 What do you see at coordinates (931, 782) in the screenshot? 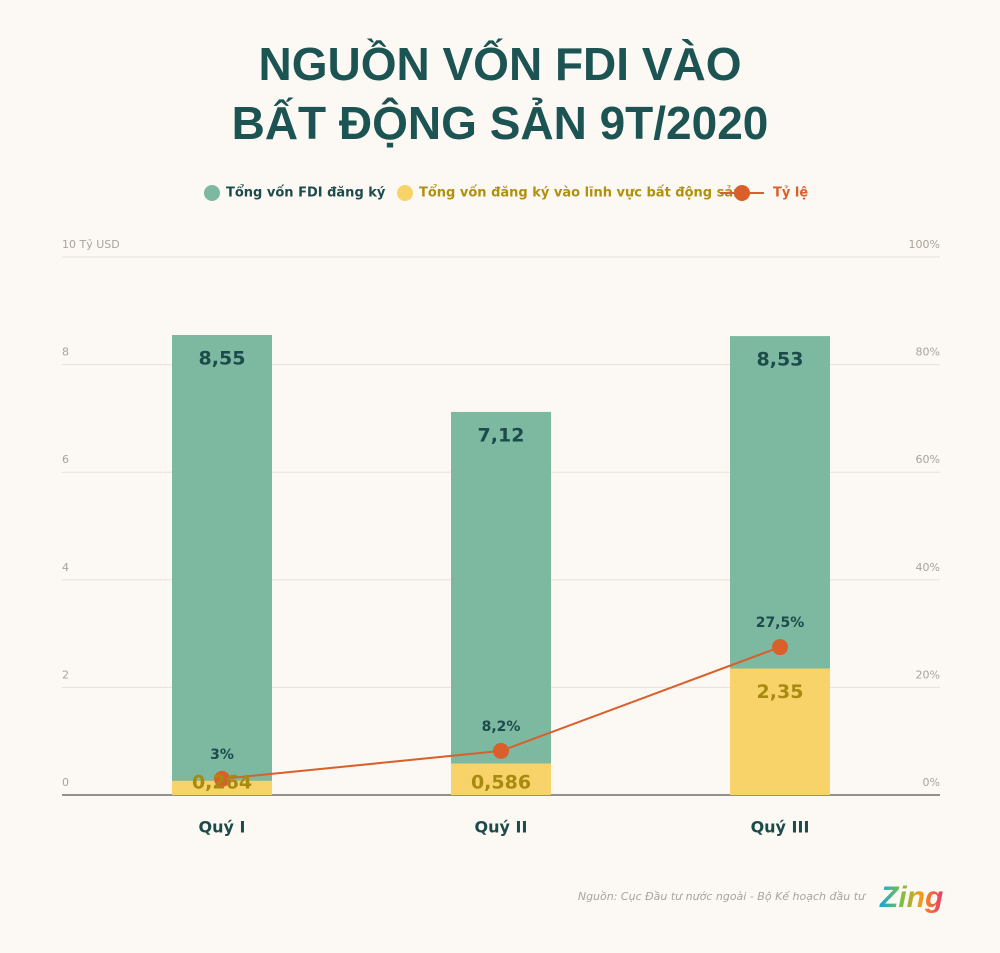
I see `y2-tick-label: 0%` at bounding box center [931, 782].